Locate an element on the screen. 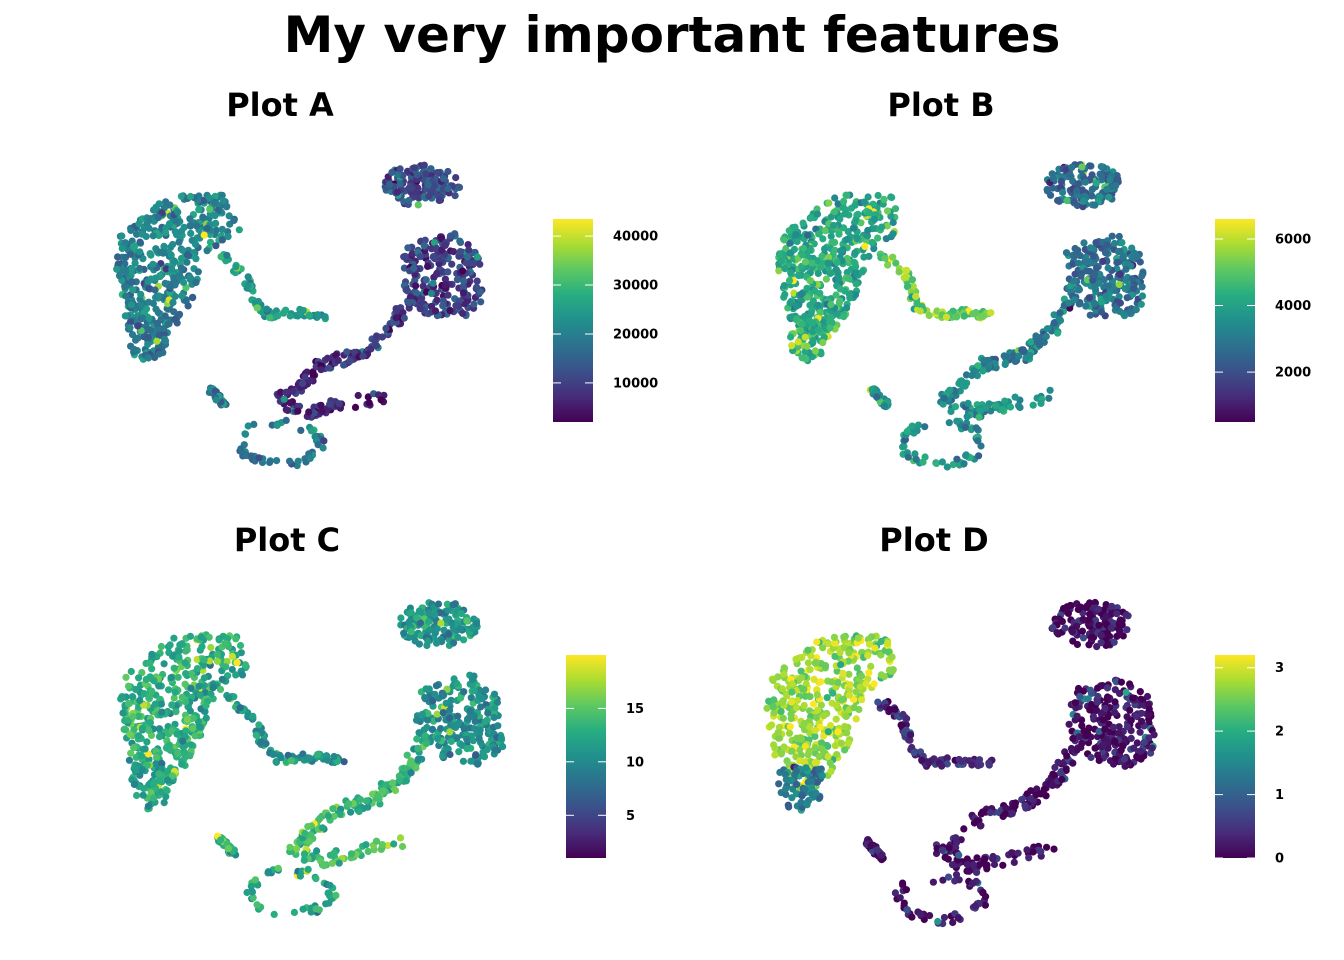 Image resolution: width=1344 pixels, height=960 pixels. figure-title: My very important features is located at coordinates (672, 35).